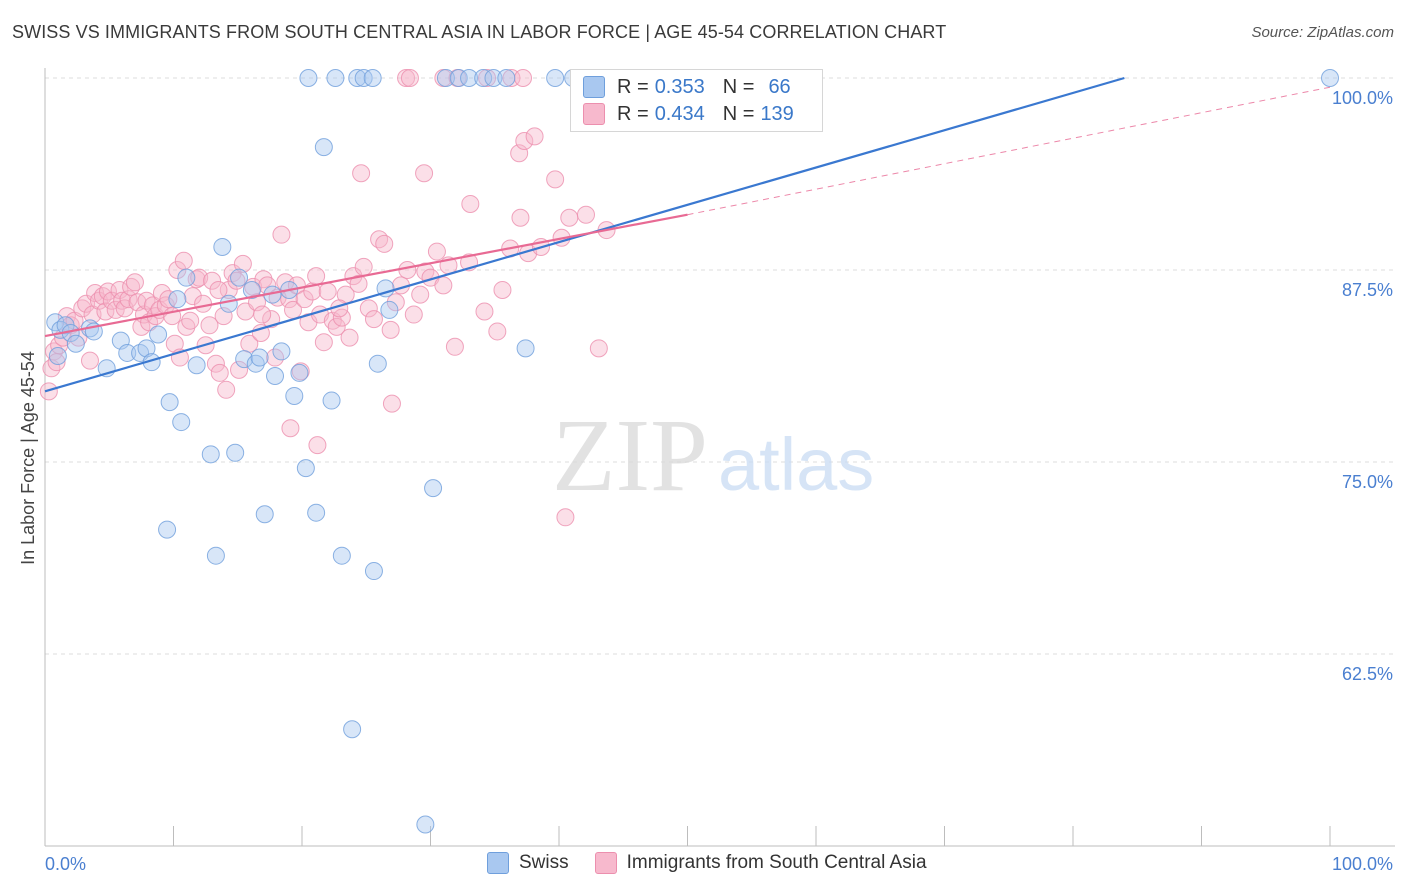 Image resolution: width=1406 pixels, height=892 pixels. I want to click on n-value: 139, so click(777, 113).